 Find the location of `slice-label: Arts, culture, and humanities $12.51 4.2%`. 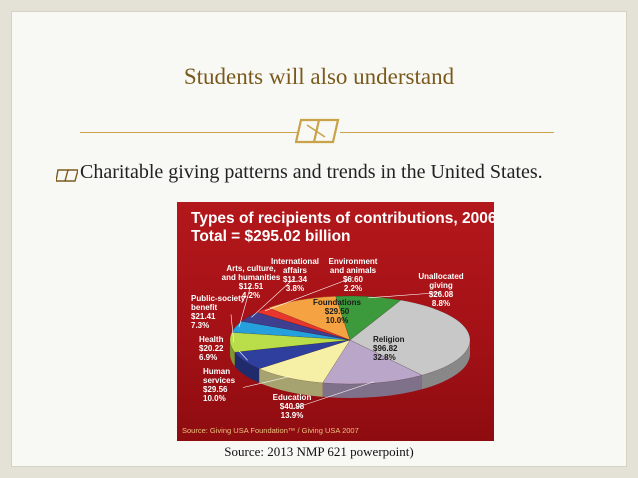

slice-label: Arts, culture, and humanities $12.51 4.2% is located at coordinates (251, 282).